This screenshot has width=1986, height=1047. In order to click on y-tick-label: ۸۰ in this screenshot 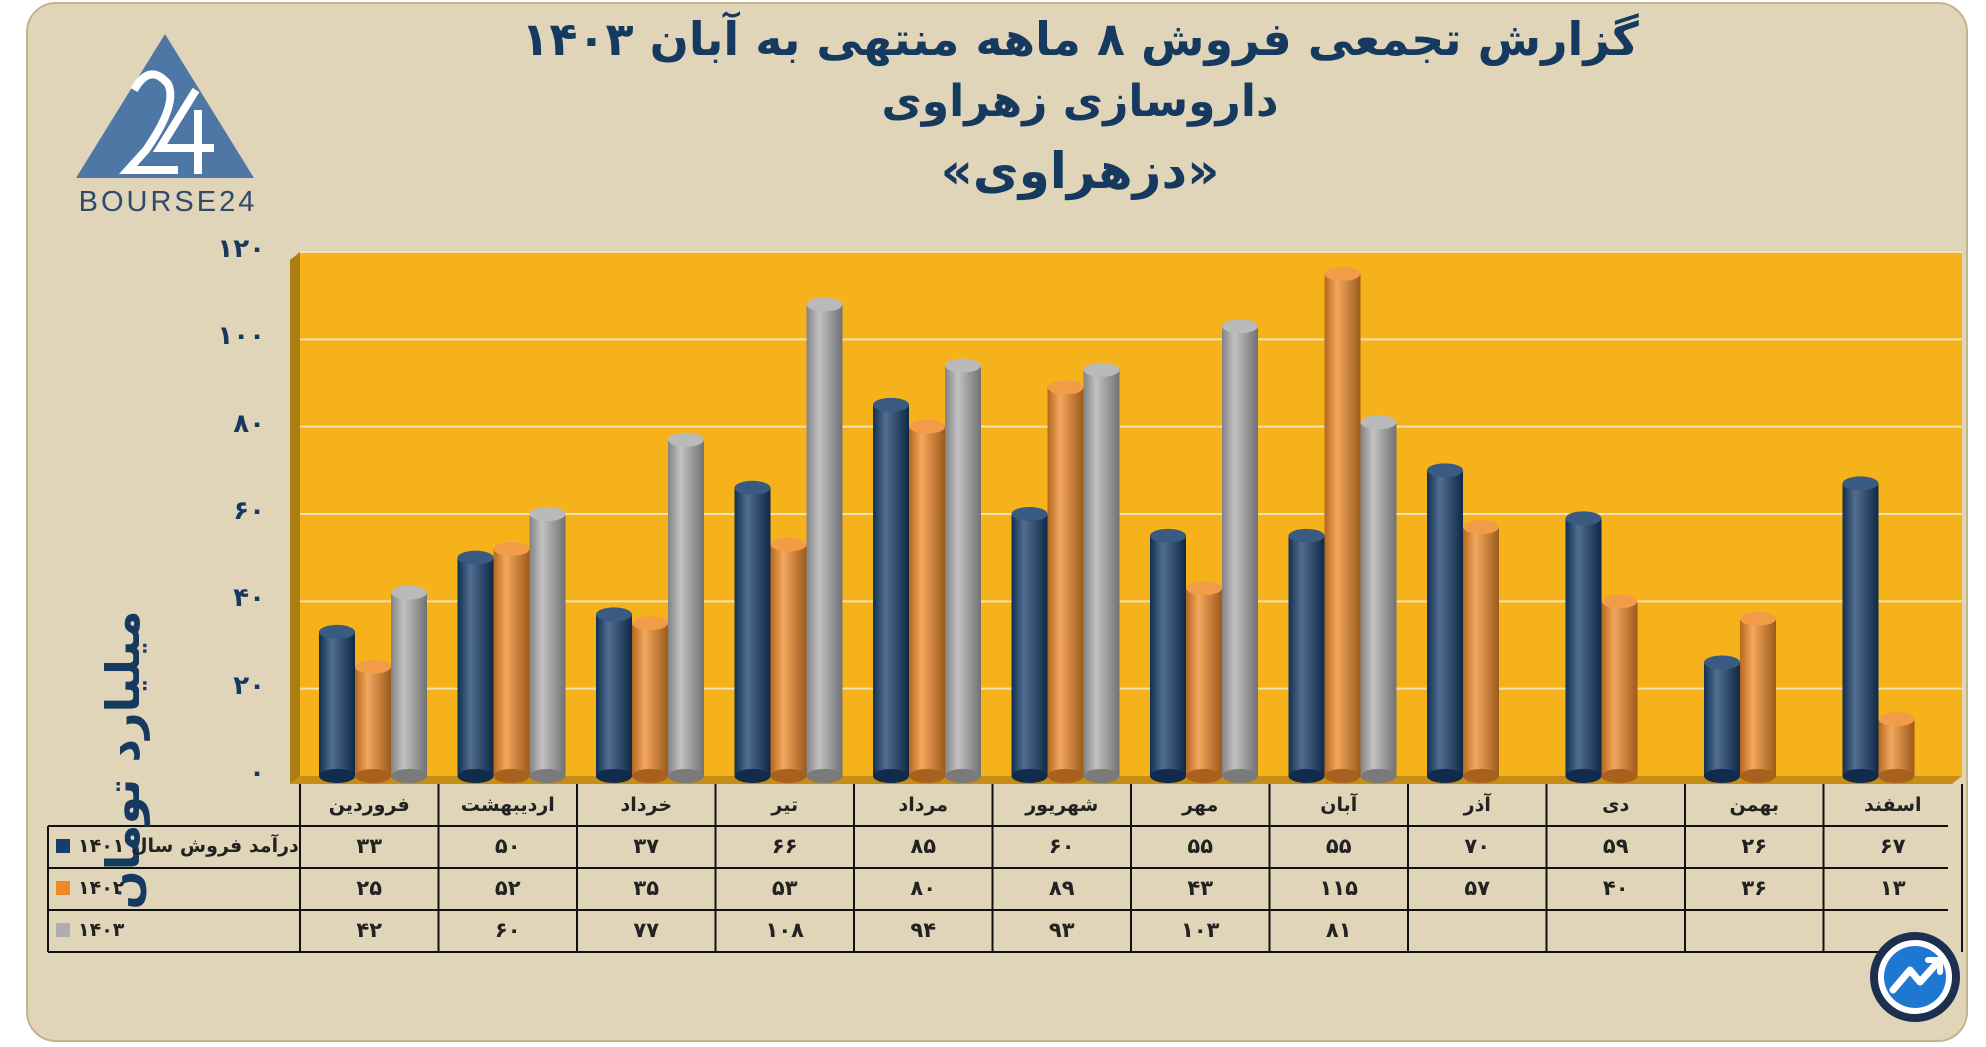, I will do `click(249, 423)`.